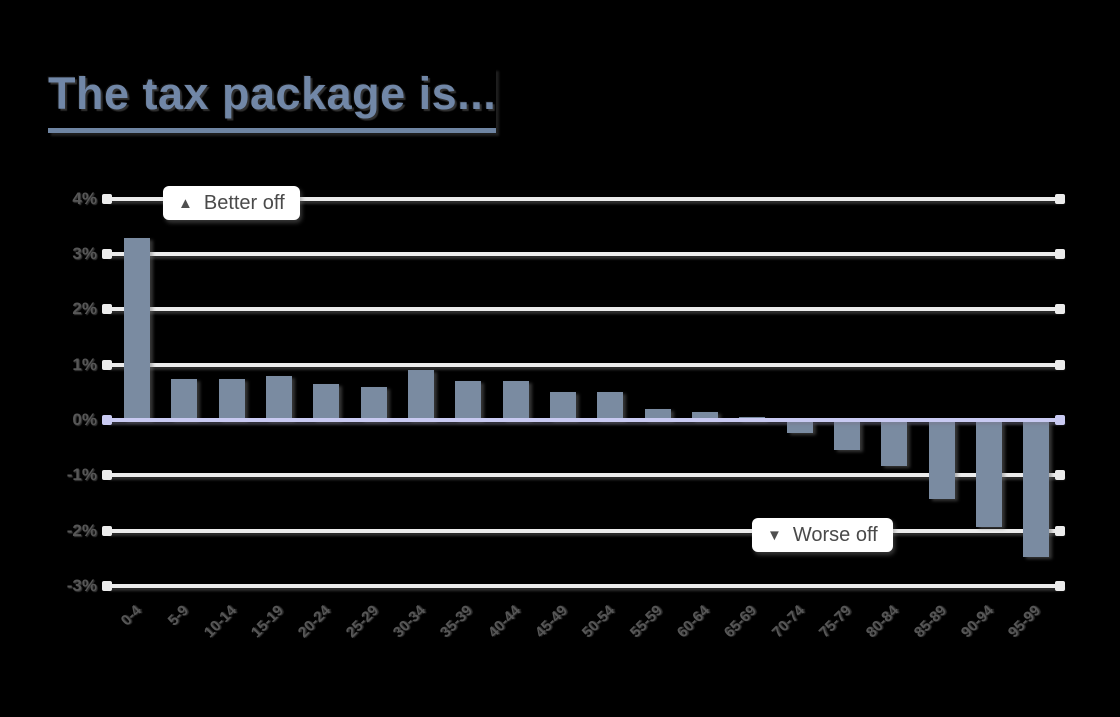  Describe the element at coordinates (81, 585) in the screenshot. I see `y-axis-label: -3%` at that location.